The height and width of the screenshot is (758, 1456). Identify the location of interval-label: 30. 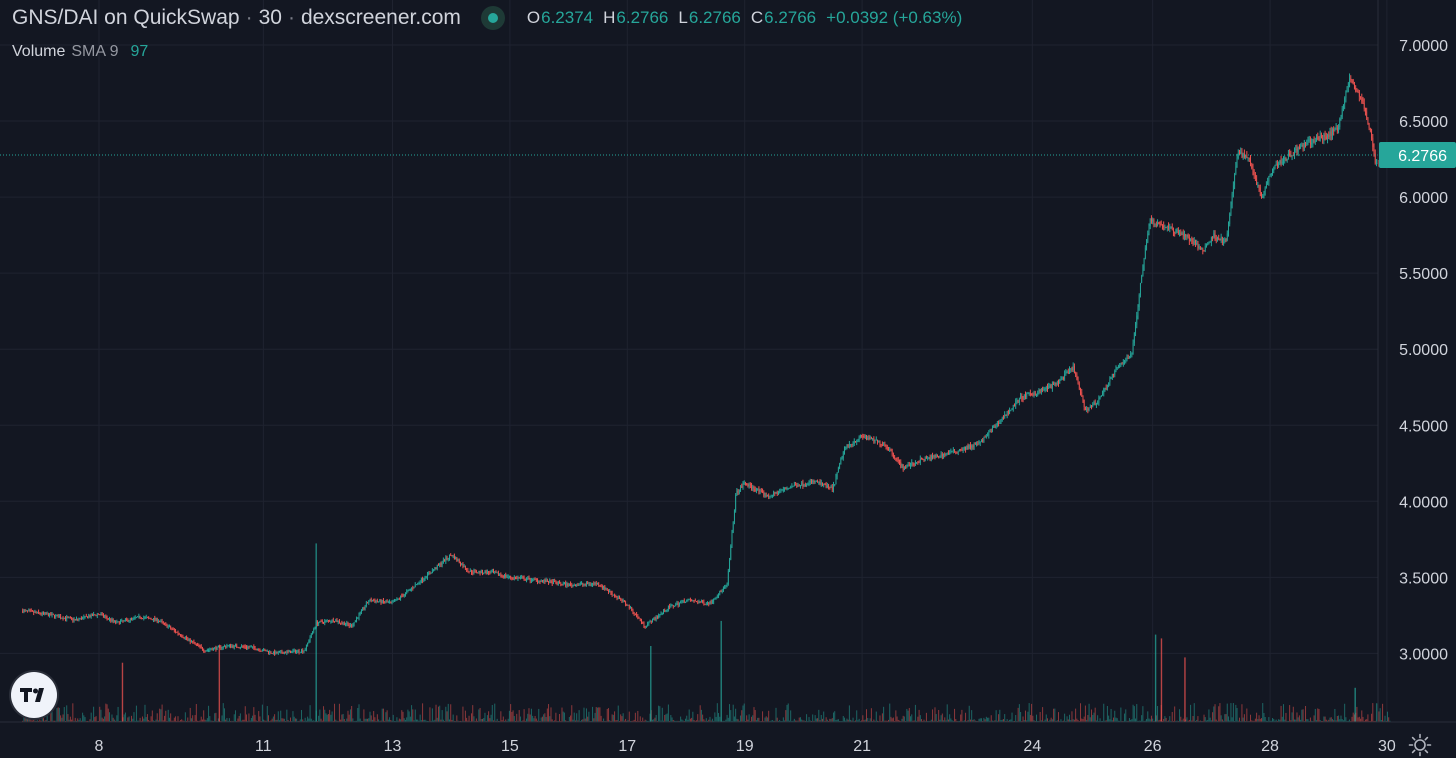
(270, 17).